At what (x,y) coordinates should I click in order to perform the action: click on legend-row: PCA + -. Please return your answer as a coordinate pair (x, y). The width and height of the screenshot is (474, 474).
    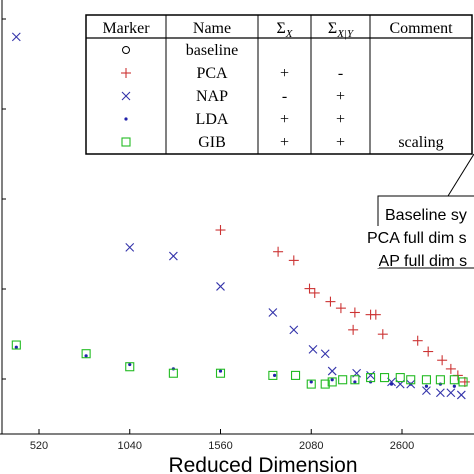
    Looking at the image, I should click on (232, 73).